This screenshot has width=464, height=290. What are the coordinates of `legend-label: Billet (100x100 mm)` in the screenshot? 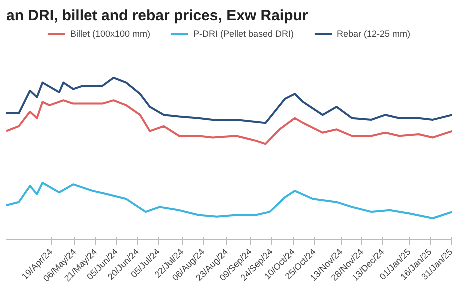 It's located at (110, 34).